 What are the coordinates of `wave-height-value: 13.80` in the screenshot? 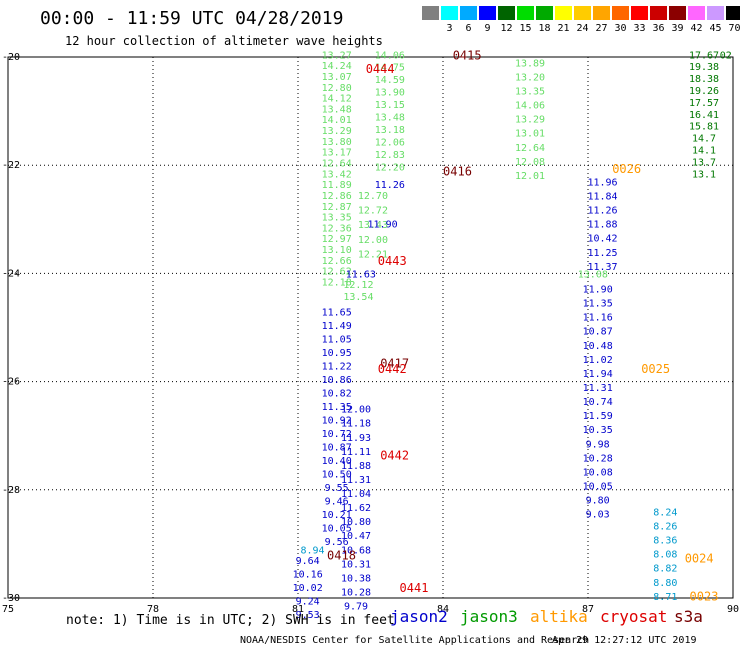 It's located at (337, 142).